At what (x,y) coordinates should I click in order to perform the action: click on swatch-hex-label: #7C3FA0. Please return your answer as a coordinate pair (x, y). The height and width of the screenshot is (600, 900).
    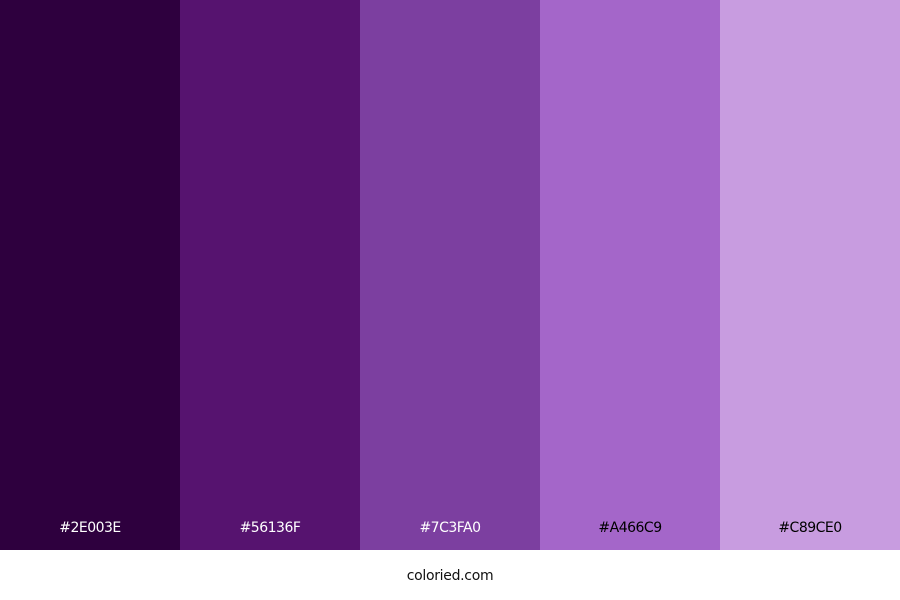
    Looking at the image, I should click on (450, 528).